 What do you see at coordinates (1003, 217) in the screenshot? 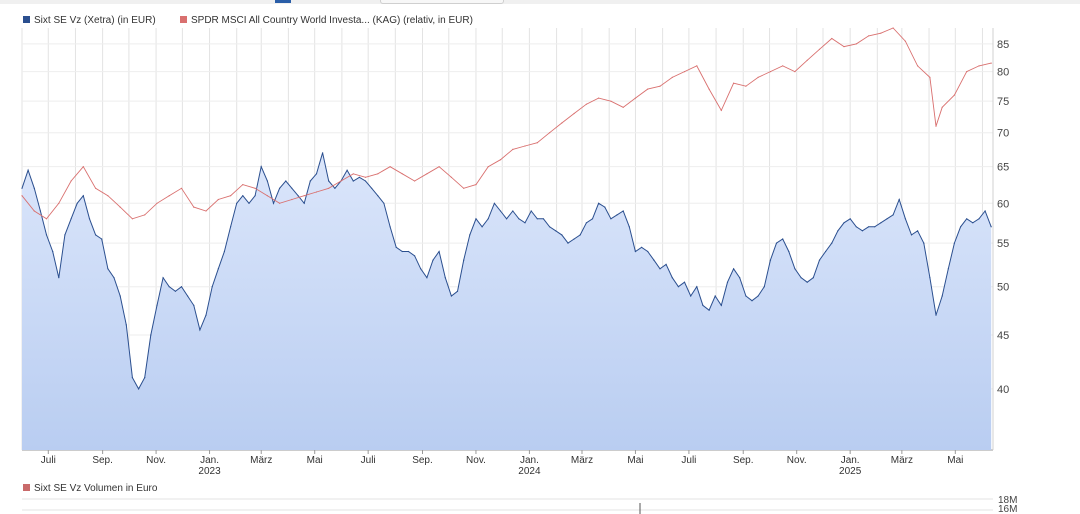
I see `y-axis-ticks: 40 45 50 55 60 65 70 75 80 85` at bounding box center [1003, 217].